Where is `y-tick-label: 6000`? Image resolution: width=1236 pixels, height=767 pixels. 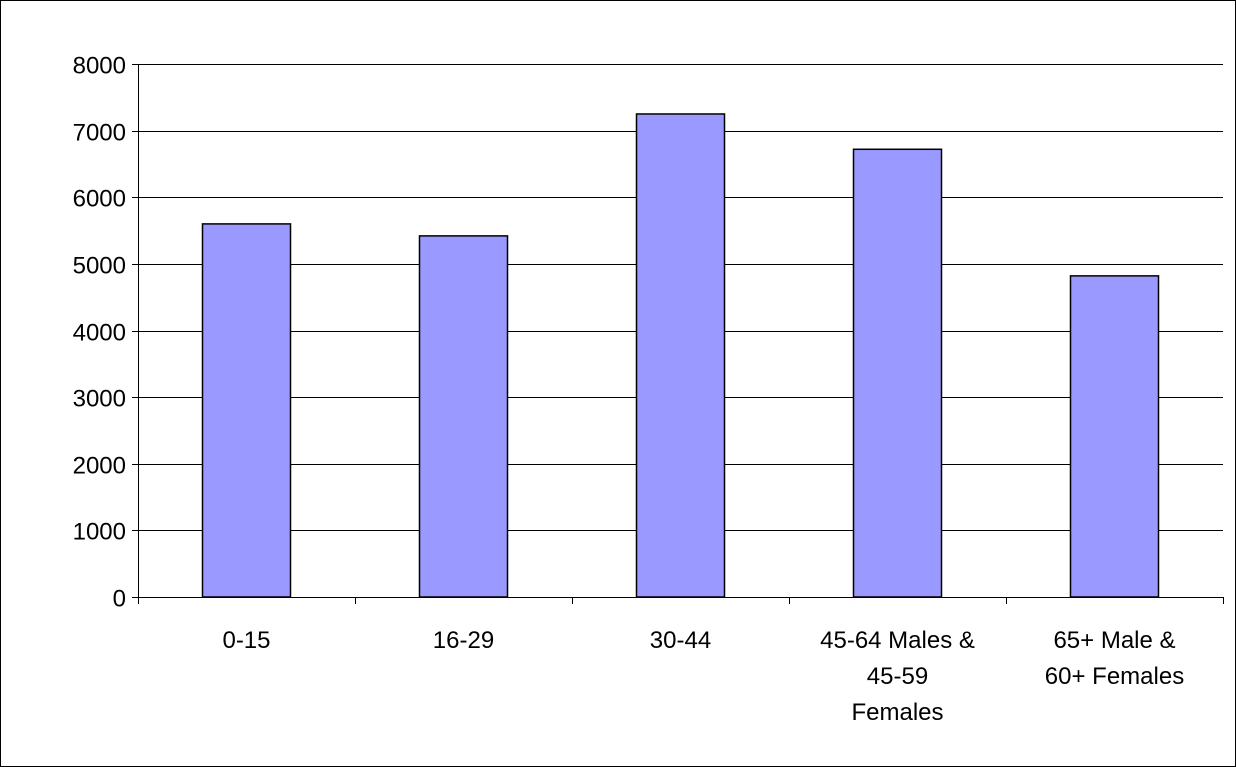
y-tick-label: 6000 is located at coordinates (99, 199).